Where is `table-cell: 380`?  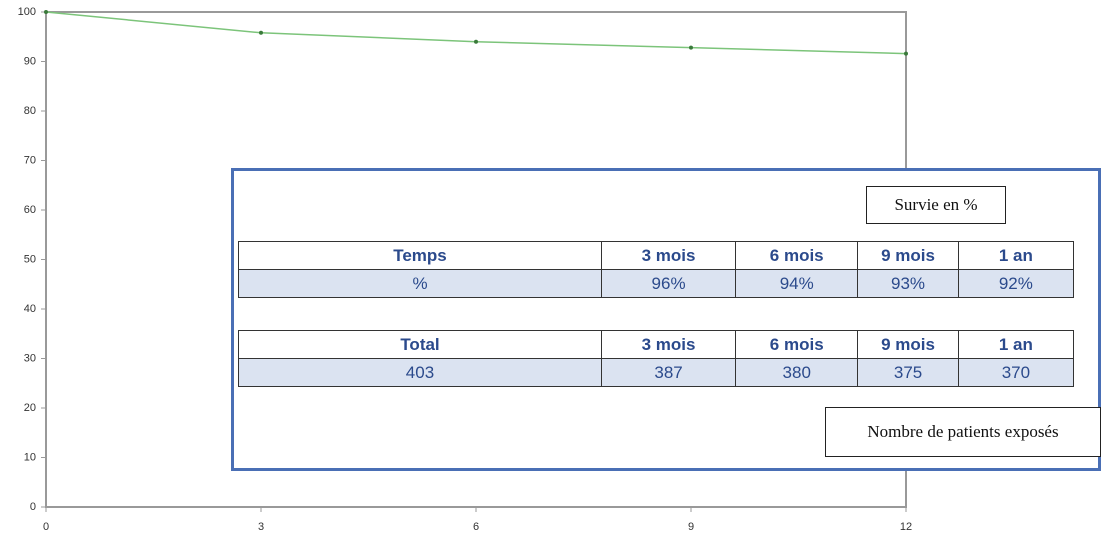
table-cell: 380 is located at coordinates (797, 372).